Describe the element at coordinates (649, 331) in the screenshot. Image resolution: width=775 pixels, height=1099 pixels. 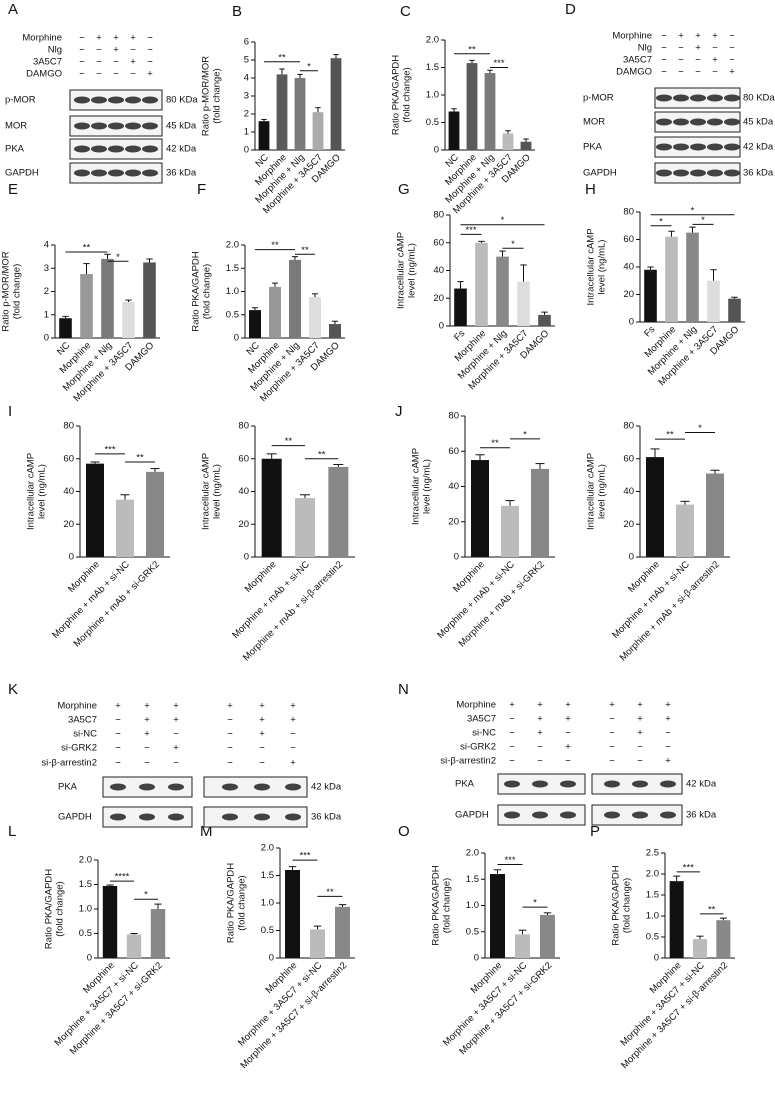
I see `x-tick-label: Fs` at that location.